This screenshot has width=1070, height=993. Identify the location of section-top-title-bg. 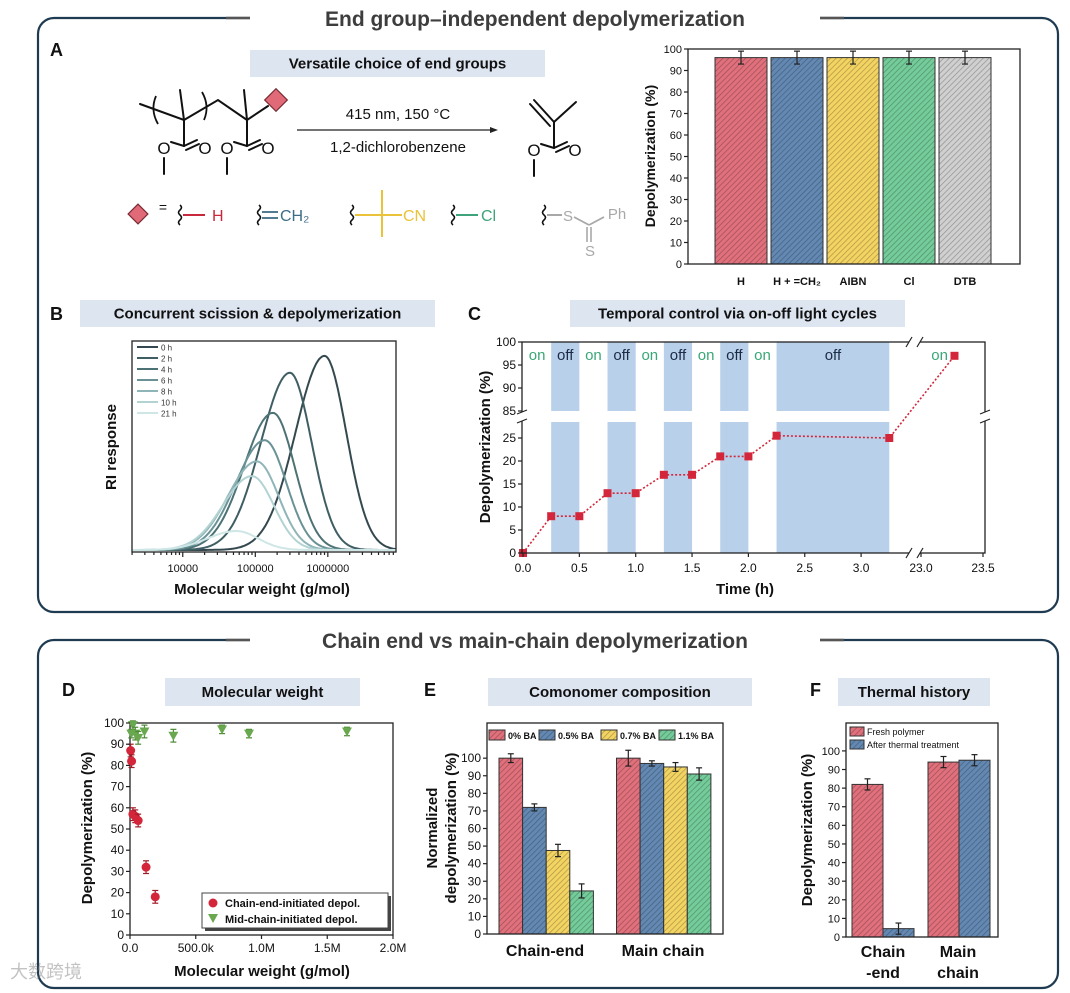
(535, 18).